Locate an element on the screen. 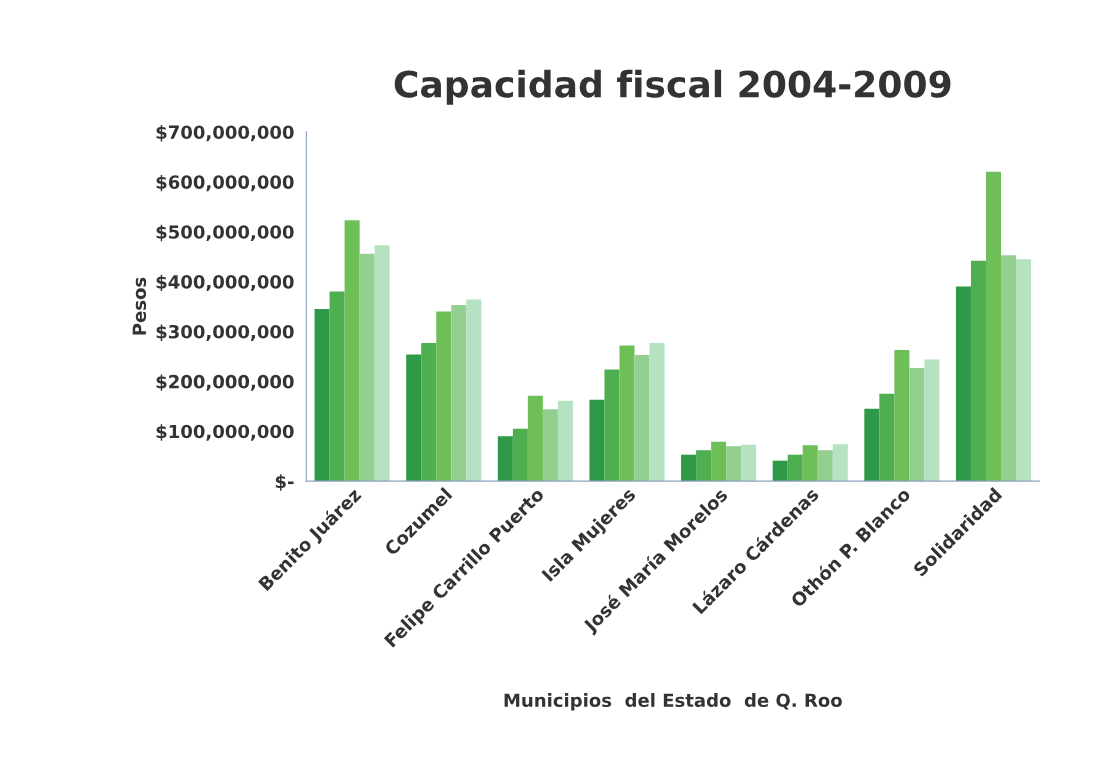  y-tick-label: $200,000,000 is located at coordinates (225, 382).